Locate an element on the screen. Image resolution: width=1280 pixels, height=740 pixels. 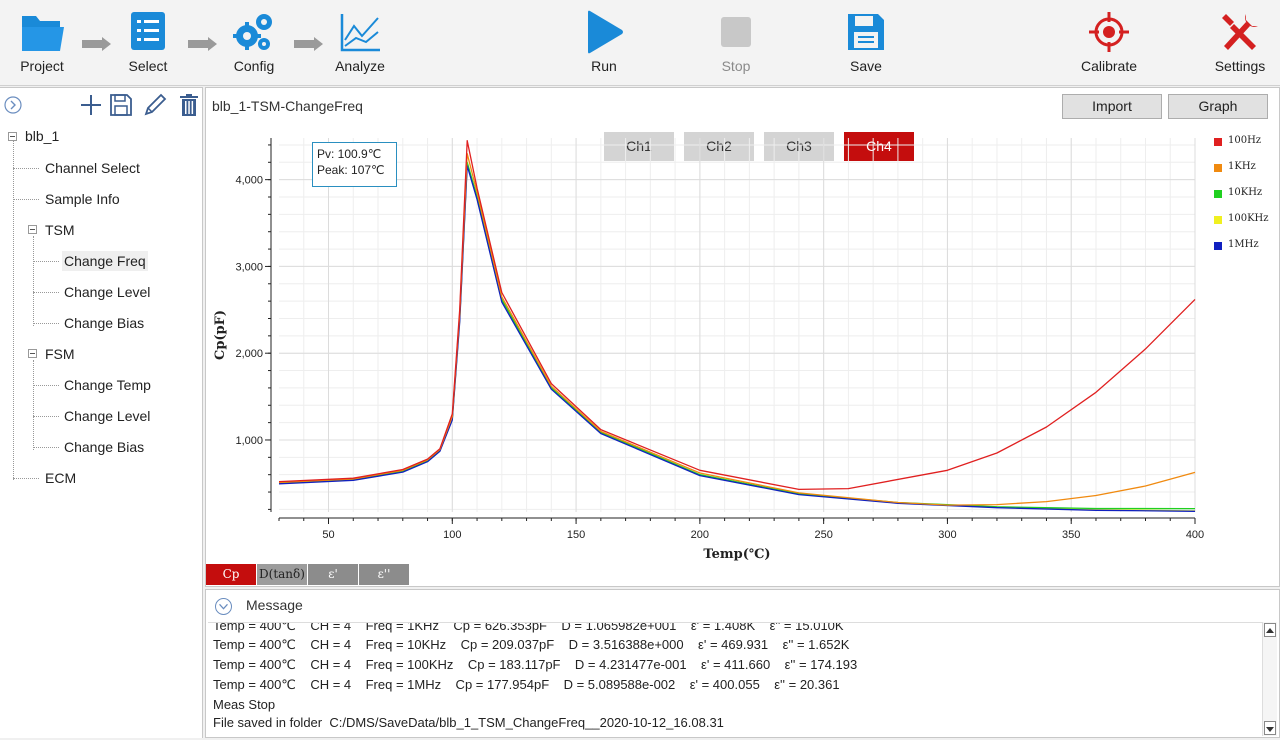
gears-icon is located at coordinates (252, 32).